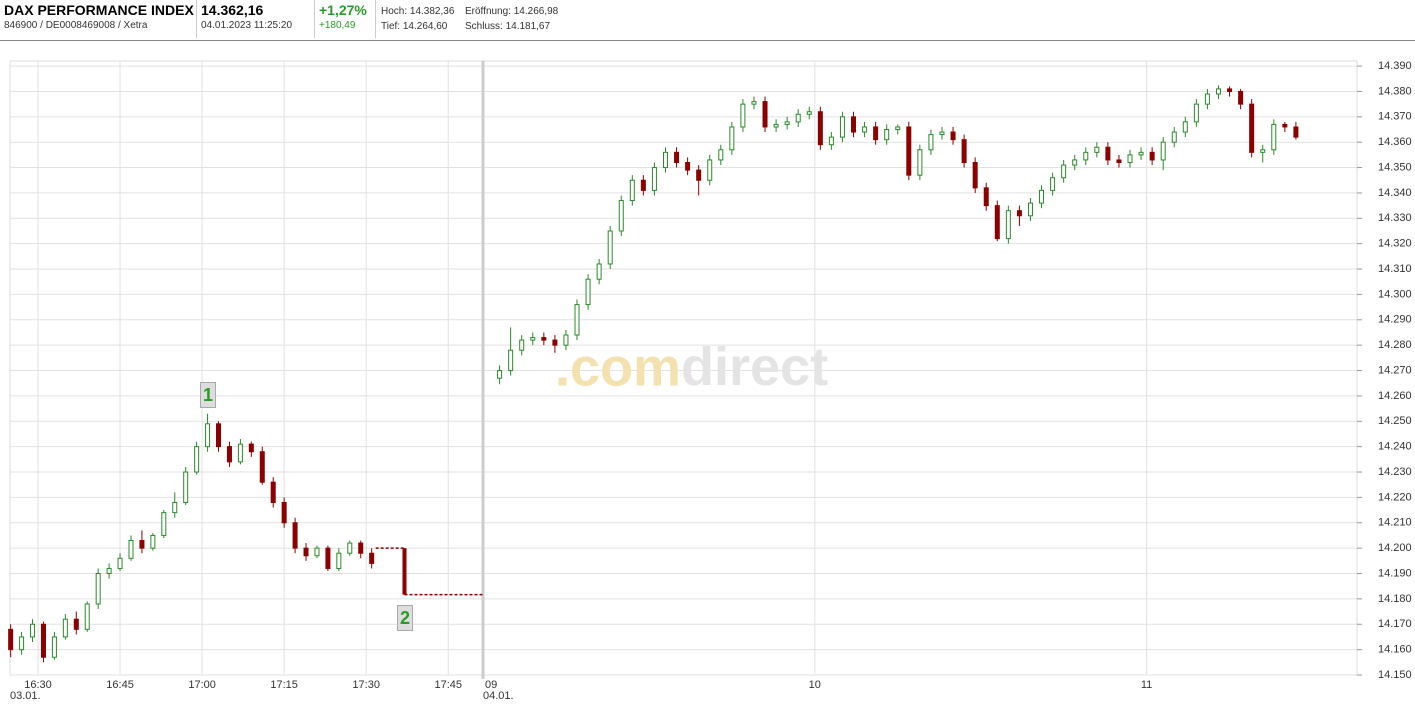 The width and height of the screenshot is (1415, 705). Describe the element at coordinates (1395, 396) in the screenshot. I see `y-tick-label: 14.260` at that location.